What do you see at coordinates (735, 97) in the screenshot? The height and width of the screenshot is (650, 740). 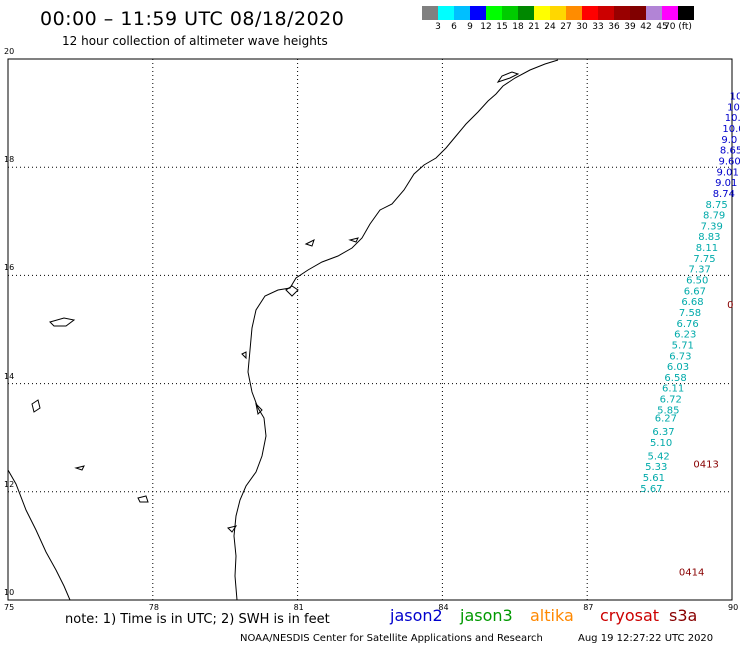 I see `swh-value-label: 10` at bounding box center [735, 97].